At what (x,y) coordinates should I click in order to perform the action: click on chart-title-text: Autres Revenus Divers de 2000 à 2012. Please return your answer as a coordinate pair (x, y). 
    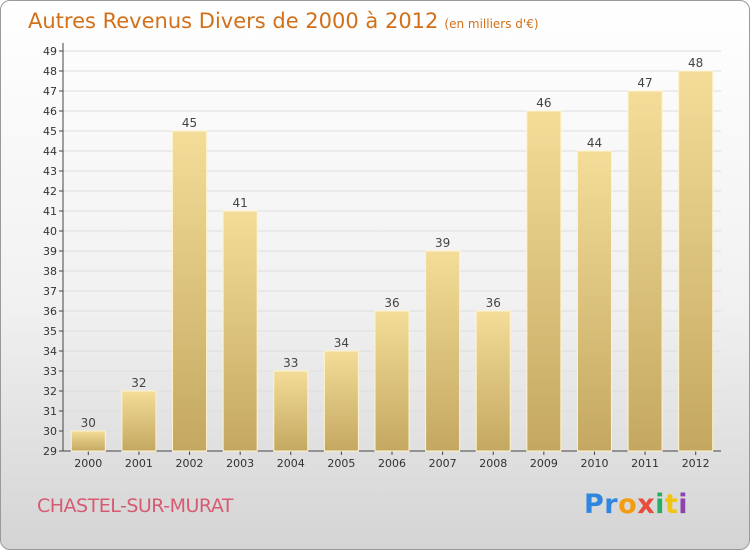
    Looking at the image, I should click on (233, 21).